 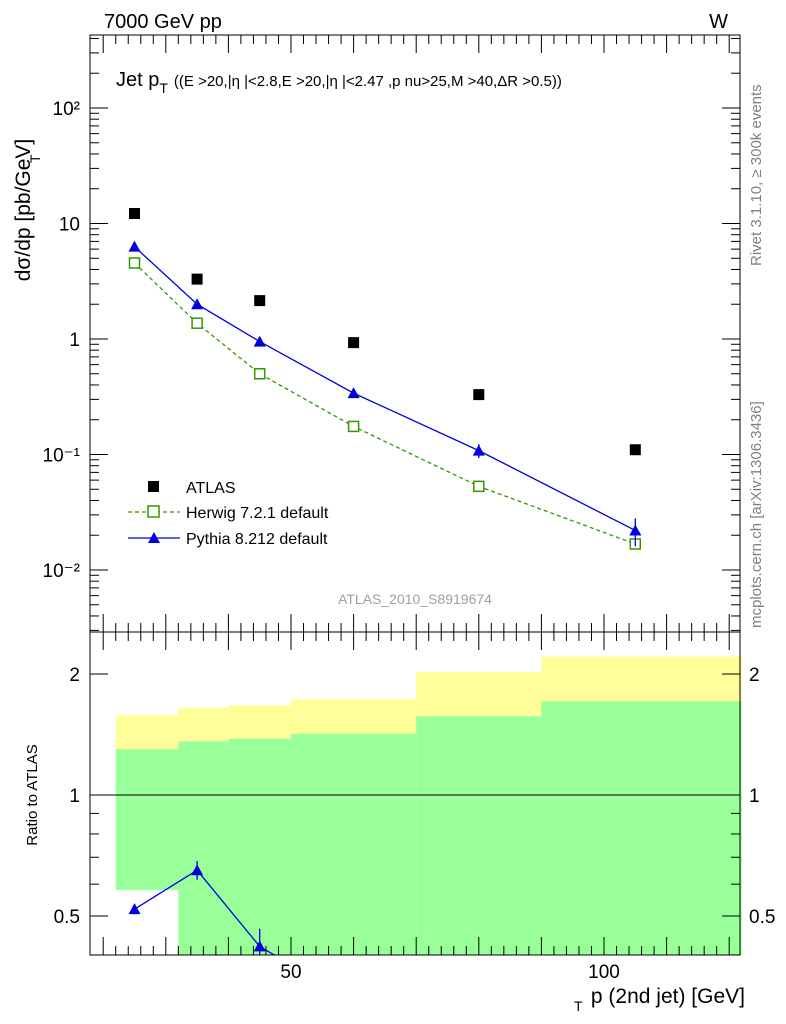 What do you see at coordinates (32, 794) in the screenshot?
I see `ratio-ylabel: Ratio to ATLAS` at bounding box center [32, 794].